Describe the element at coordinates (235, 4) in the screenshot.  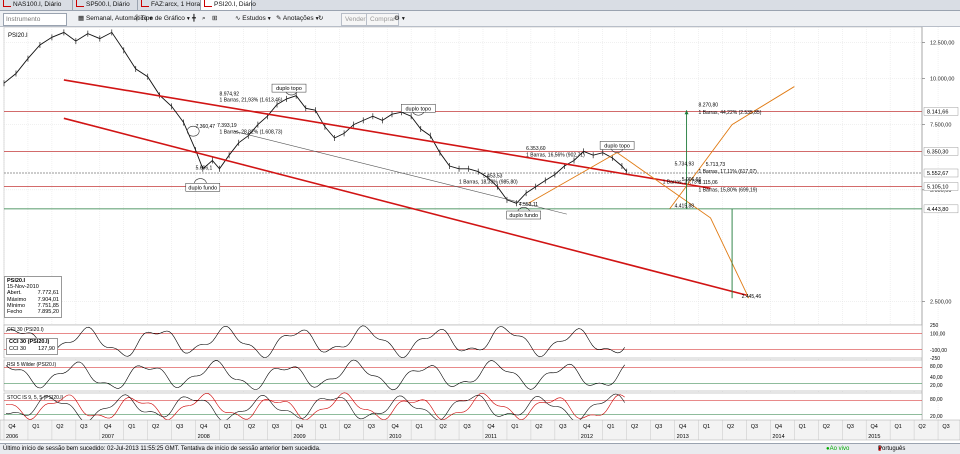
I see `tab-label: PSI20.I, Diário` at that location.